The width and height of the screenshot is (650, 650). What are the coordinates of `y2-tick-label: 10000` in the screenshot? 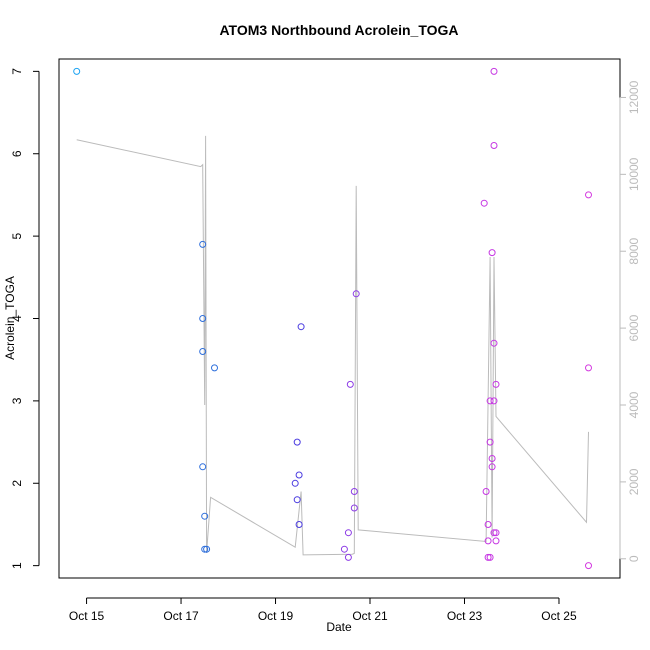 It's located at (634, 174).